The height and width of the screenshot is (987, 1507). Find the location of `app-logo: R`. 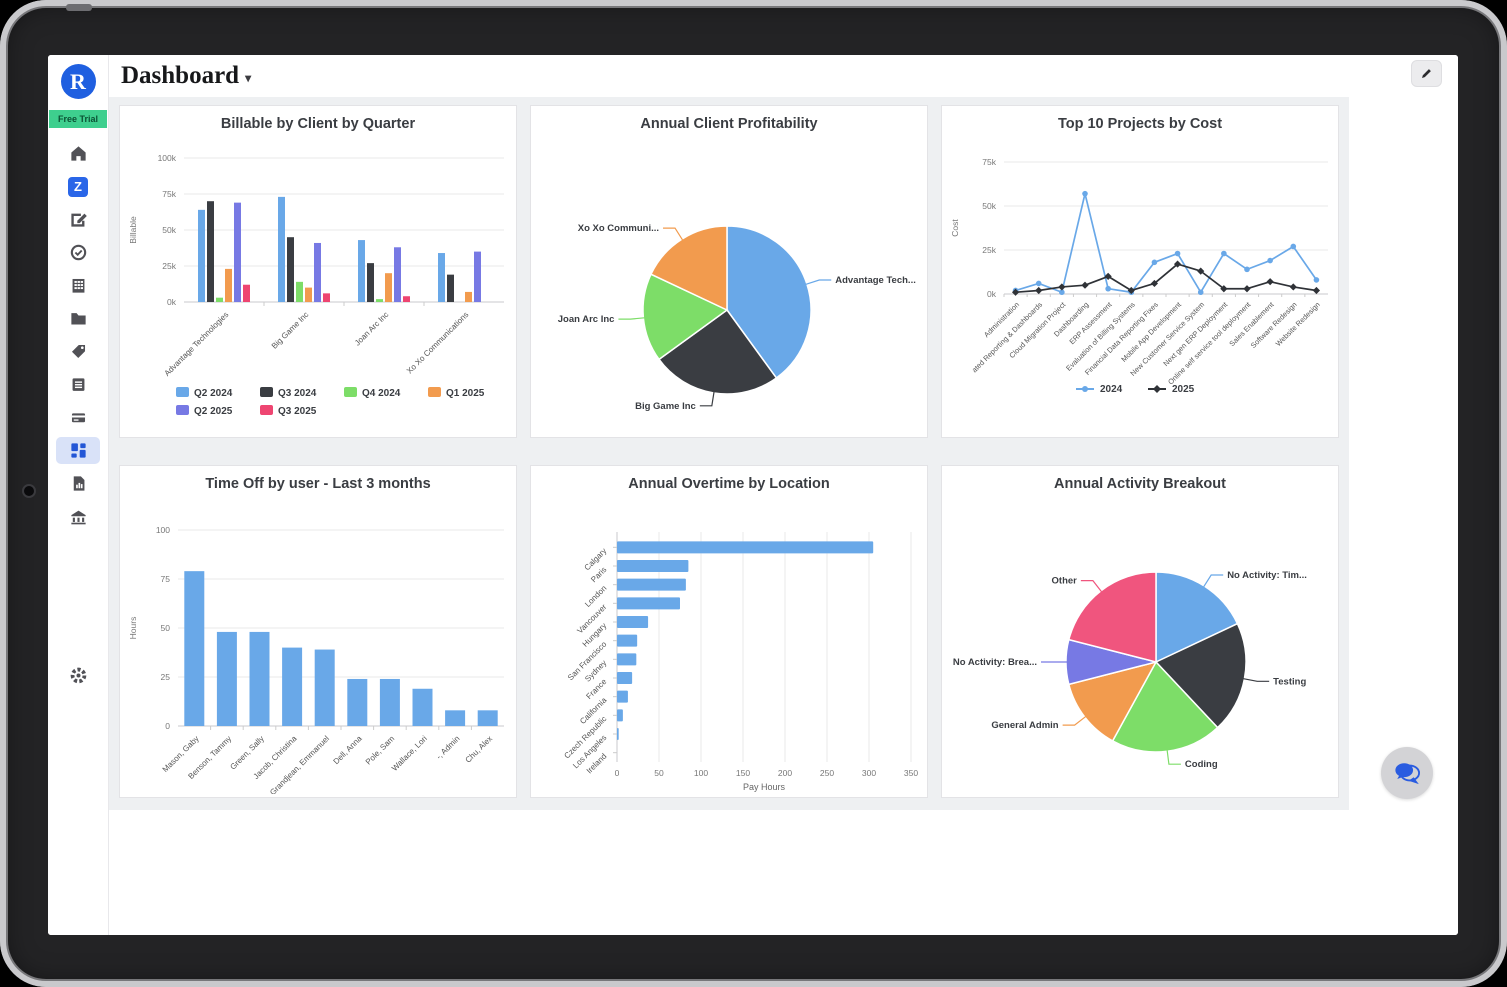

app-logo: R is located at coordinates (78, 81).